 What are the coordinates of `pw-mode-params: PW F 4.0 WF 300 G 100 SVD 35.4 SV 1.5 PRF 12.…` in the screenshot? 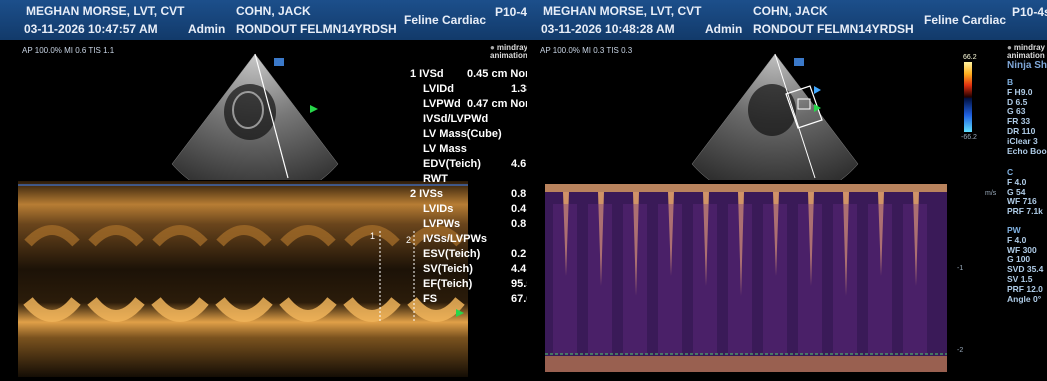 It's located at (1025, 264).